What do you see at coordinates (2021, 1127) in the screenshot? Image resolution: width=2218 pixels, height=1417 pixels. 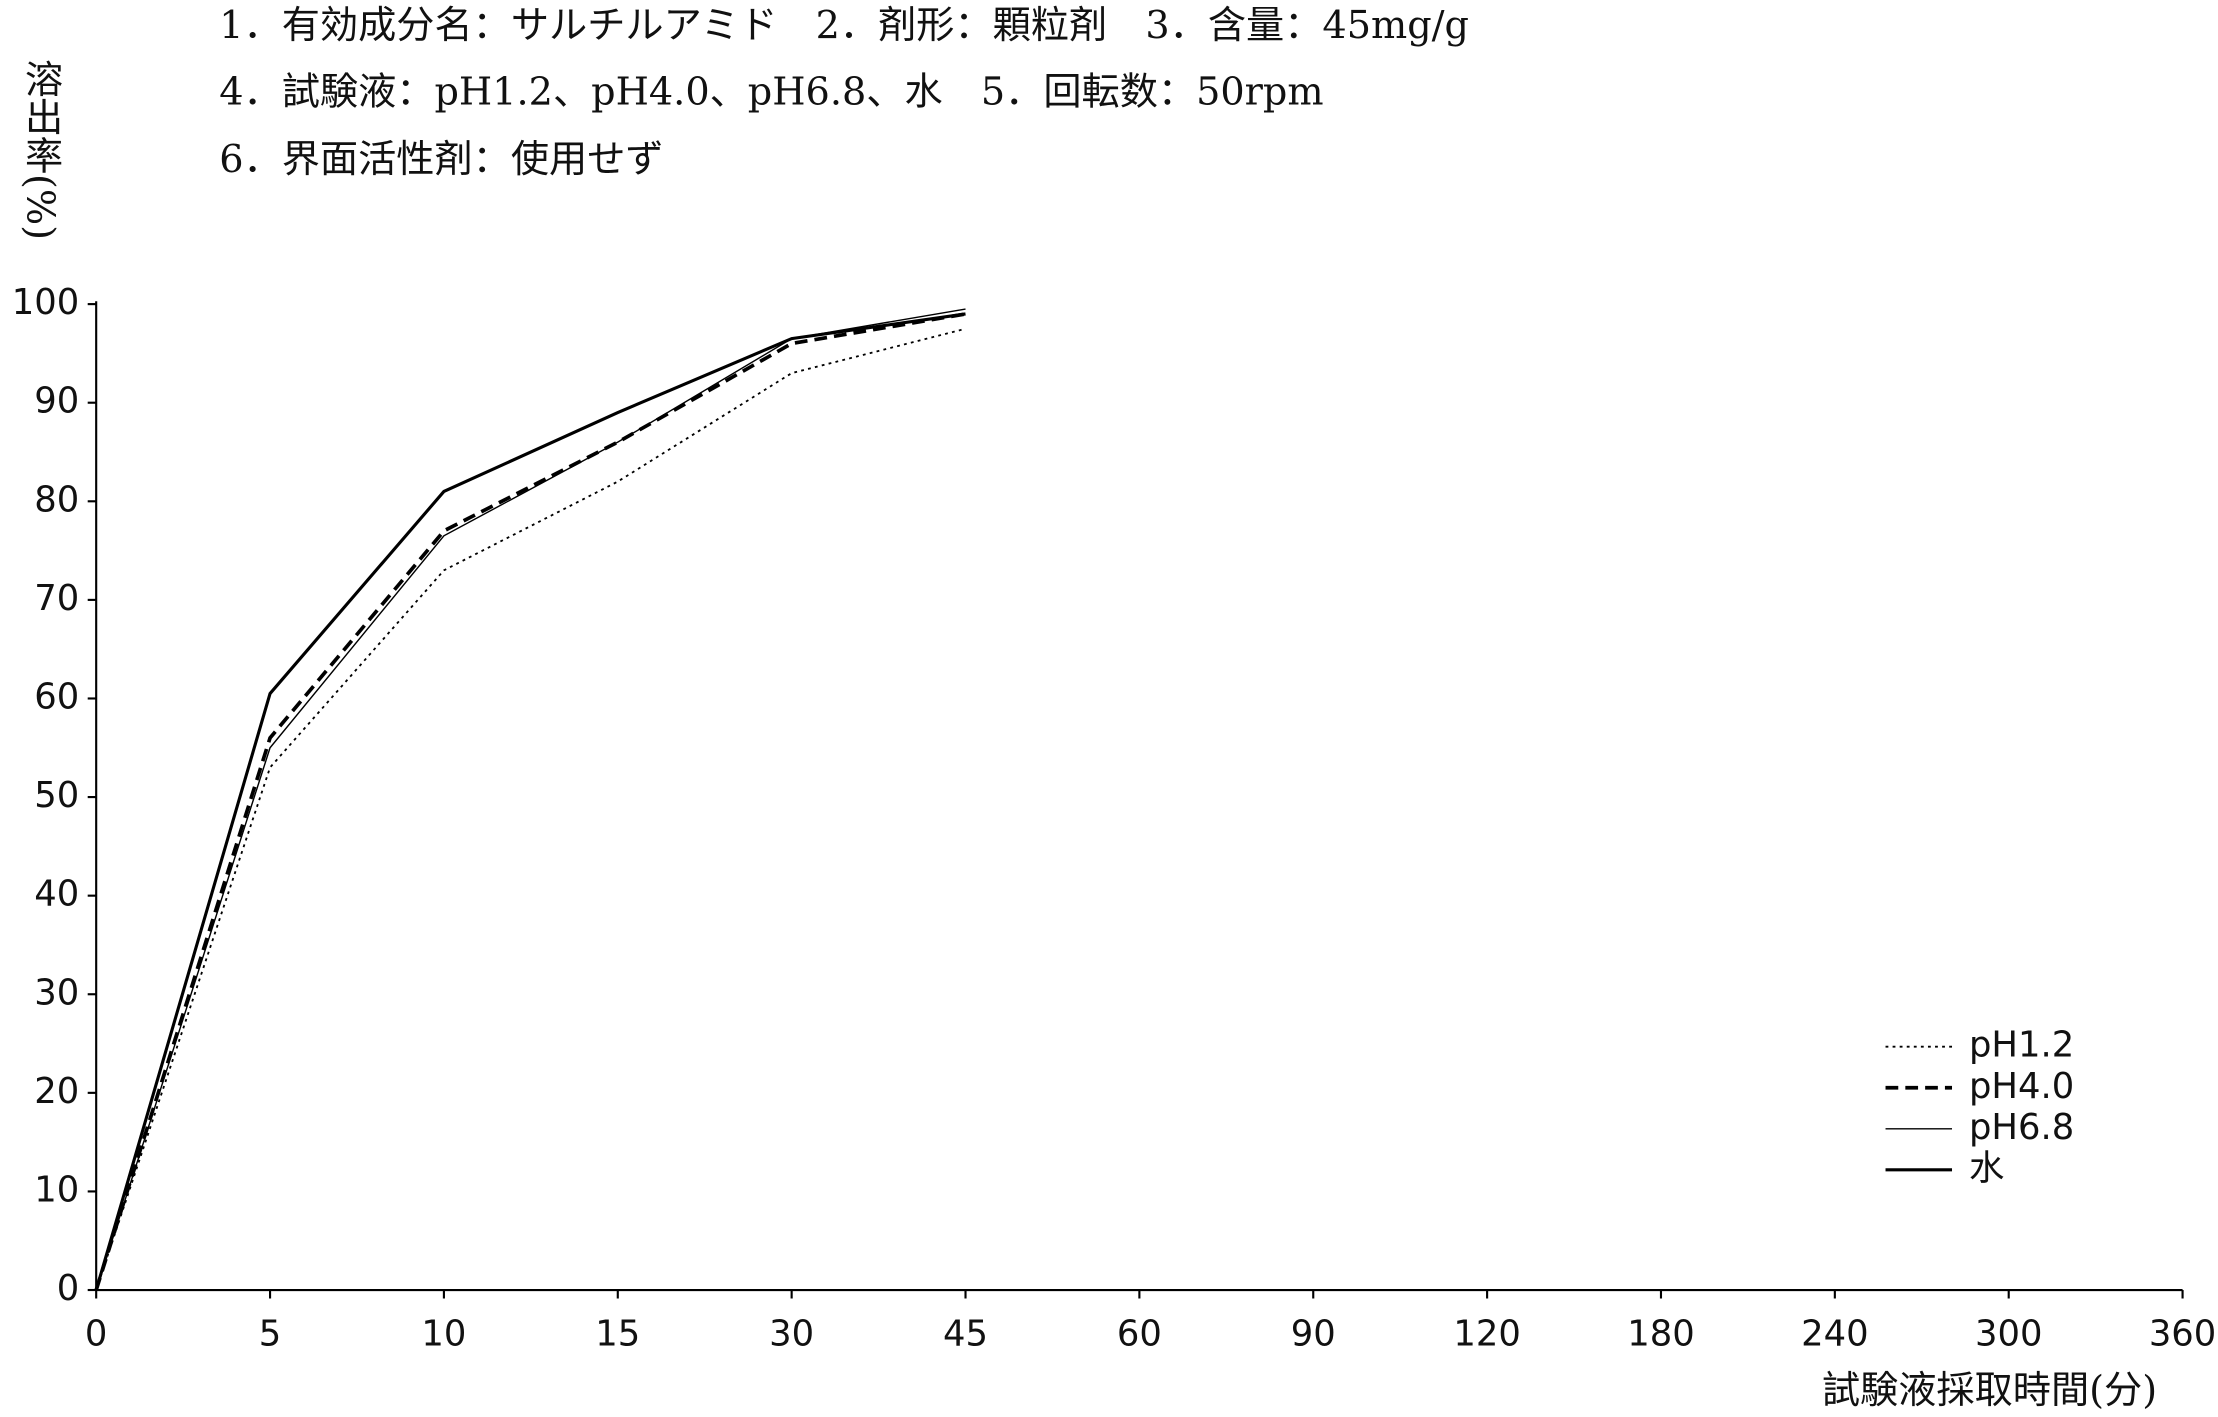 I see `legend-label: pH6.8` at bounding box center [2021, 1127].